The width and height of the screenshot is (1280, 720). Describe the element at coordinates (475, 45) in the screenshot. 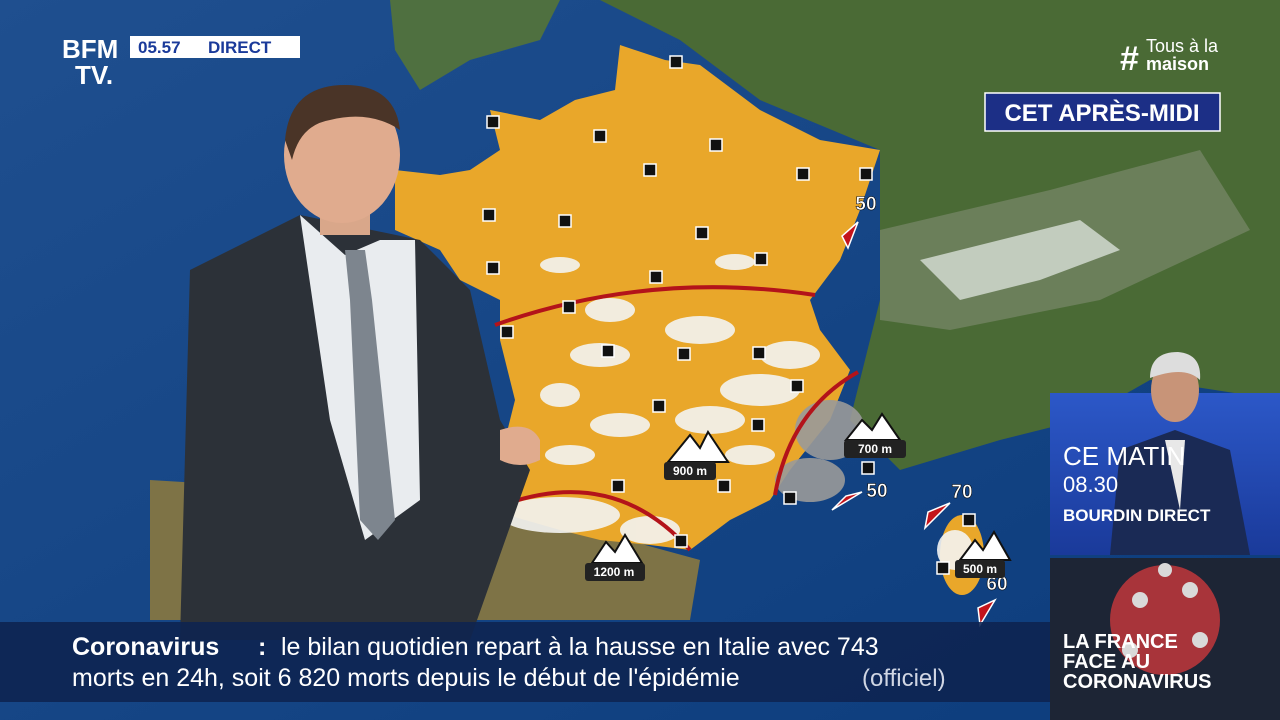

I see `land-uk` at that location.